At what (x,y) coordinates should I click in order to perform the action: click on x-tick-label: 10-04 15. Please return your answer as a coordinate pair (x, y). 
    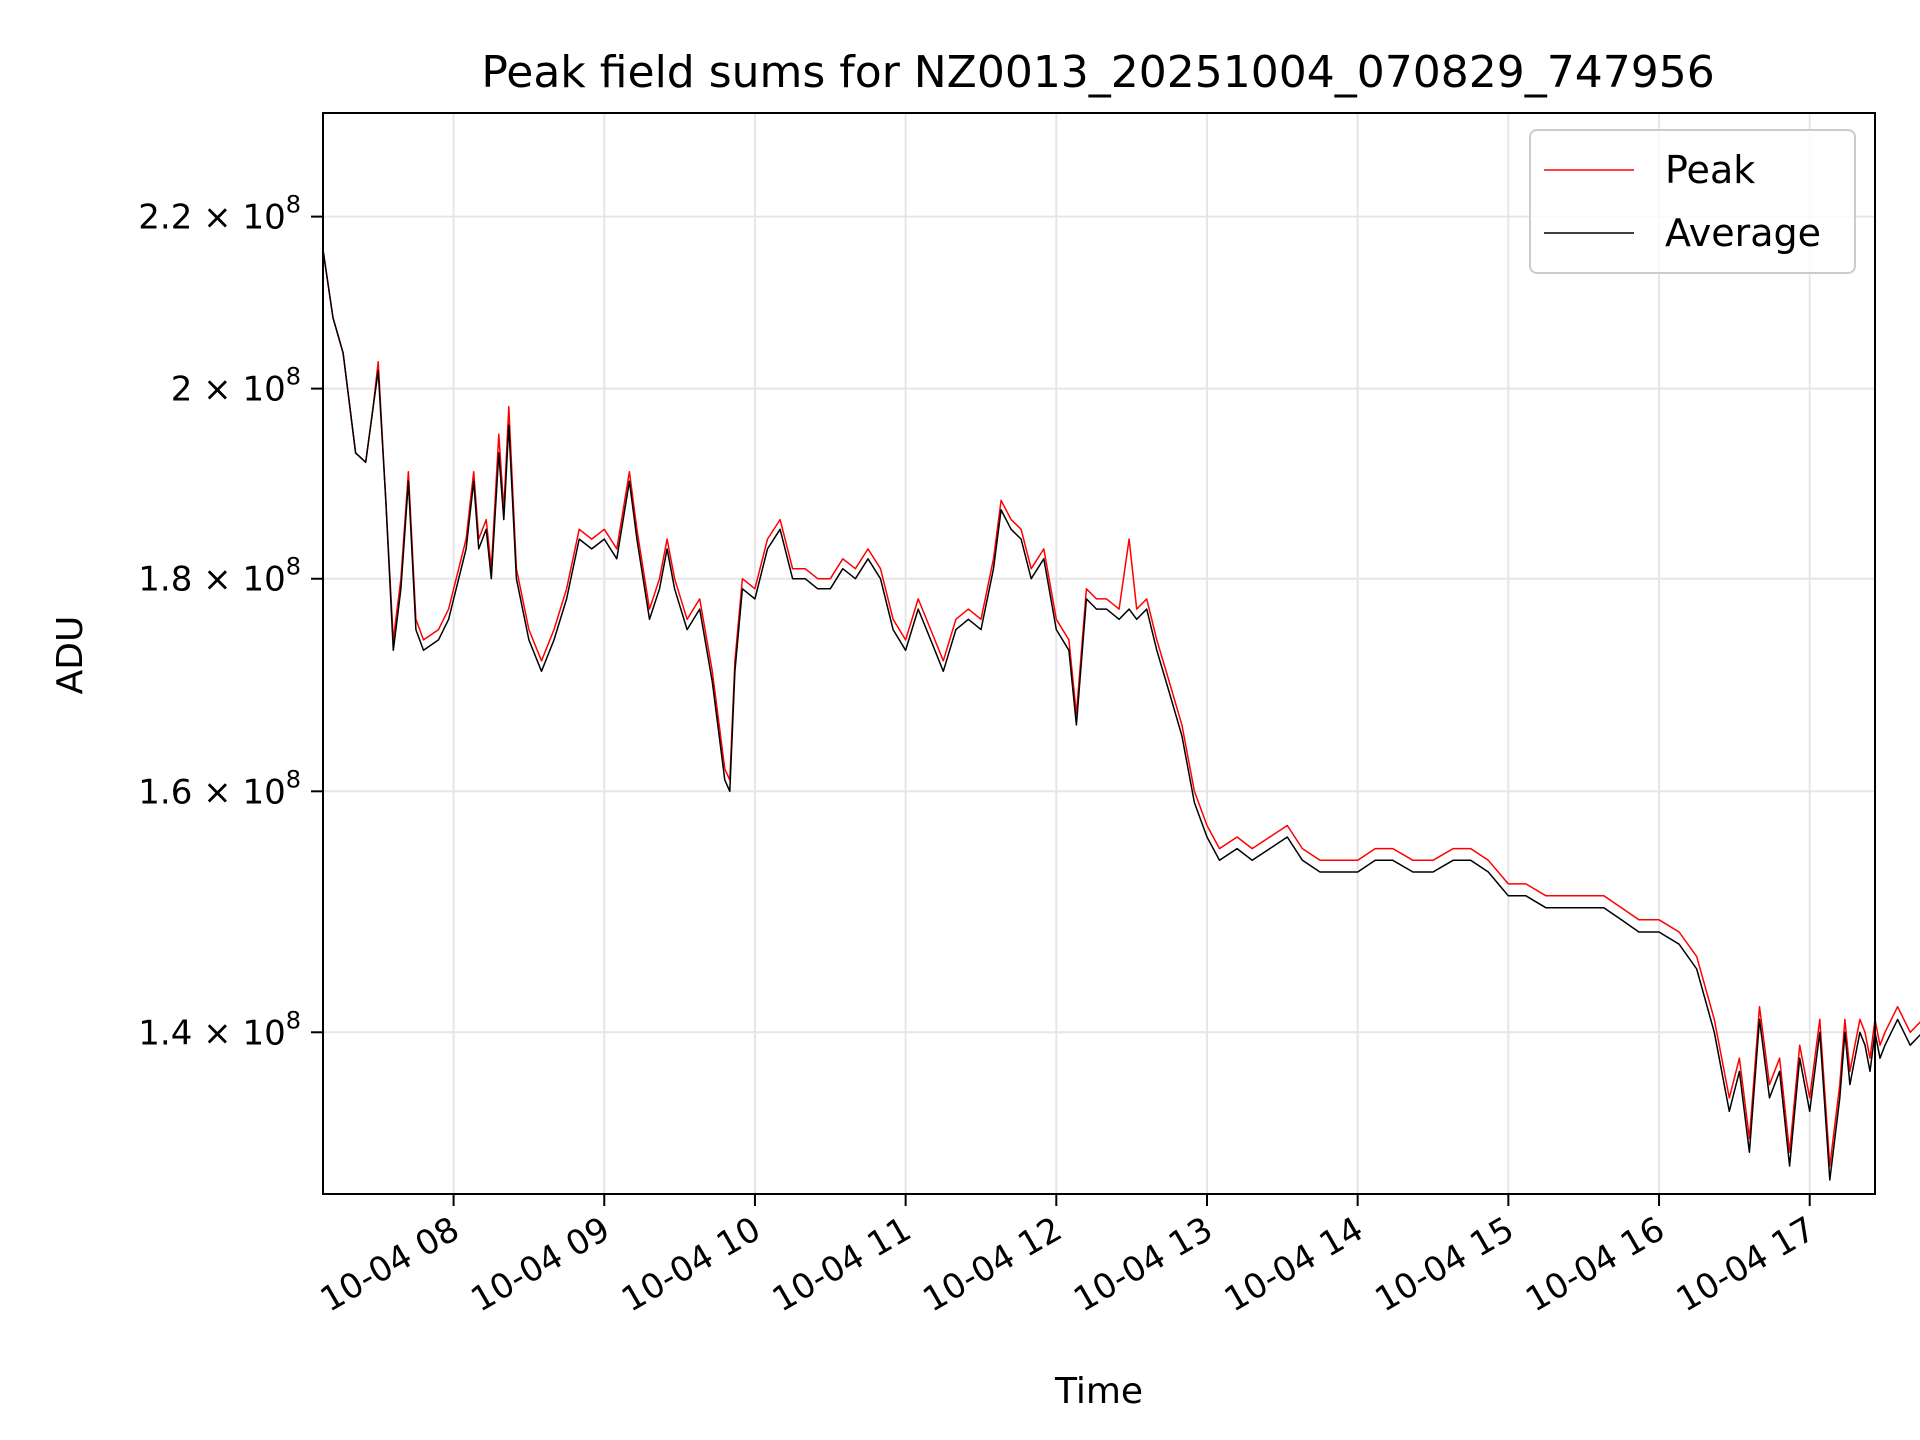
    Looking at the image, I should click on (1444, 1264).